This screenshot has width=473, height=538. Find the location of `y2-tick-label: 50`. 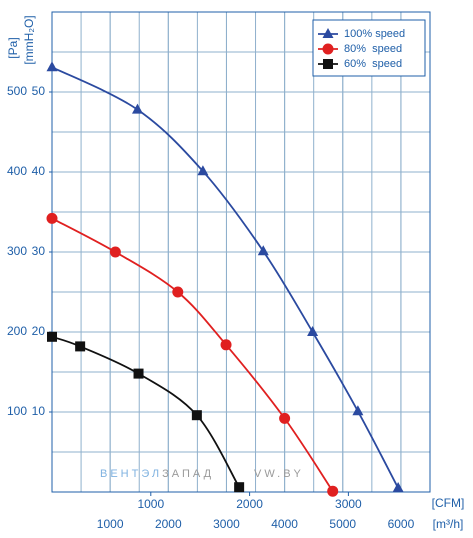

y2-tick-label: 50 is located at coordinates (39, 91).